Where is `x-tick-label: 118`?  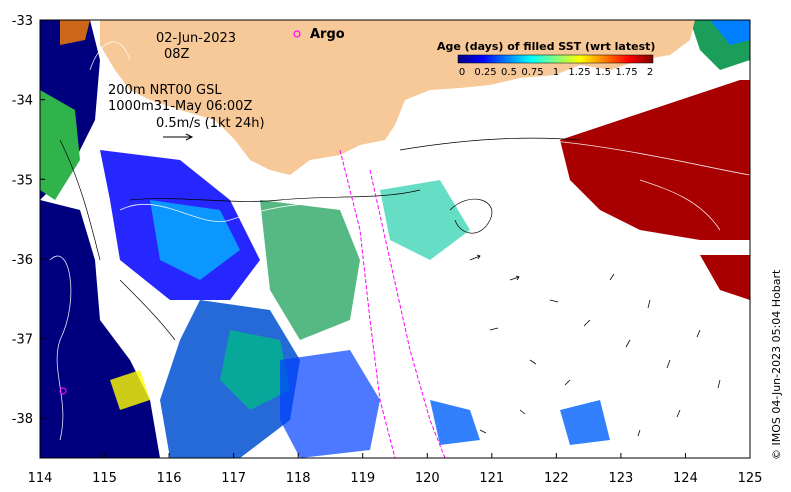 x-tick-label: 118 is located at coordinates (298, 478).